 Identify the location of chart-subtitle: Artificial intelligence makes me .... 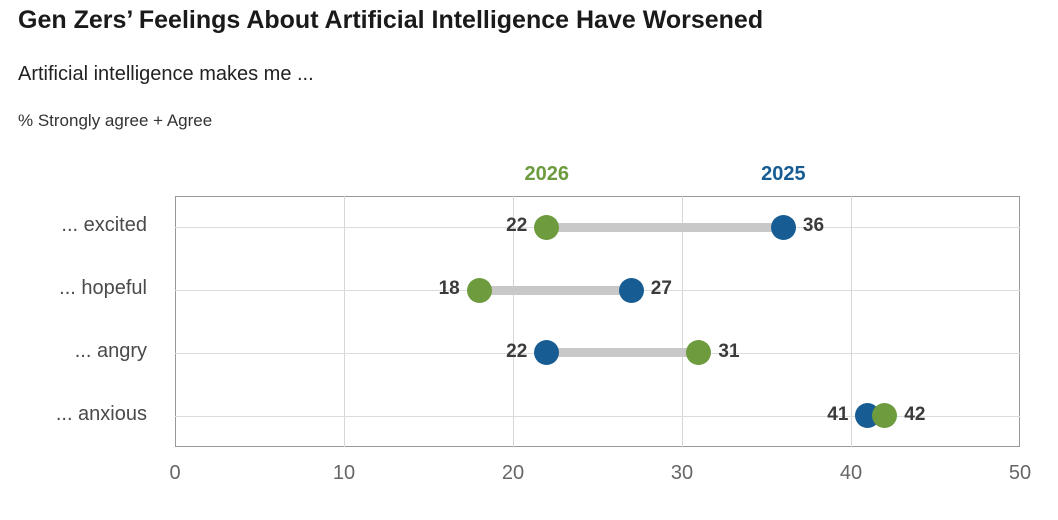
(166, 74).